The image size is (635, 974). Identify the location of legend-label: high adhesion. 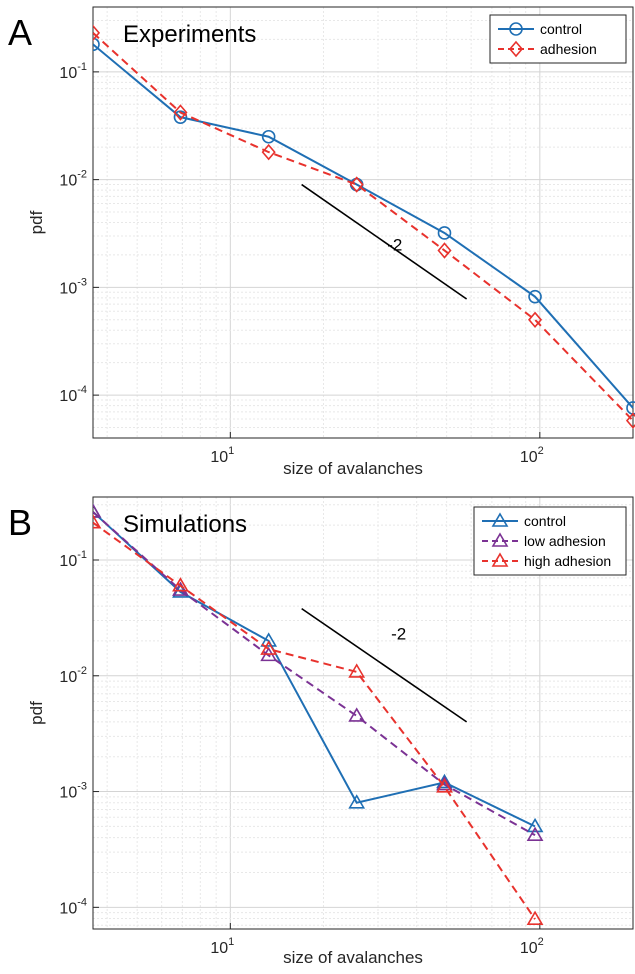
(567, 561).